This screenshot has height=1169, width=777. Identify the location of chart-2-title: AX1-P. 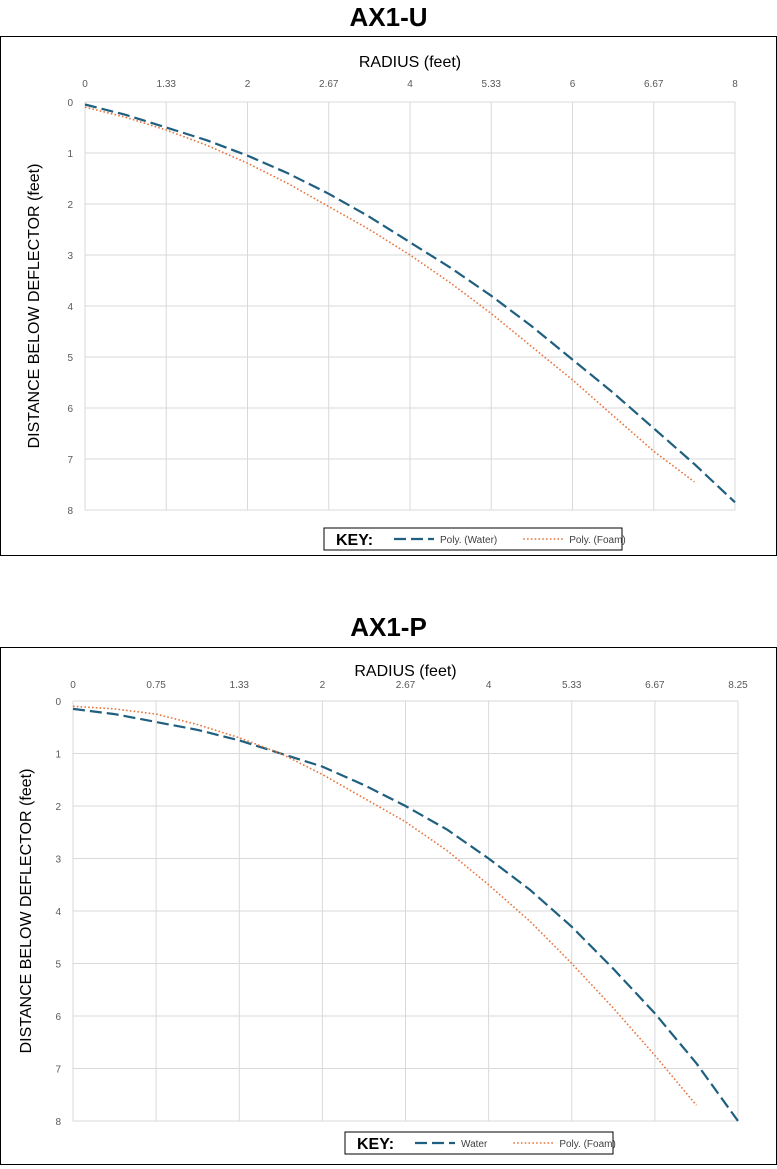
(388, 627).